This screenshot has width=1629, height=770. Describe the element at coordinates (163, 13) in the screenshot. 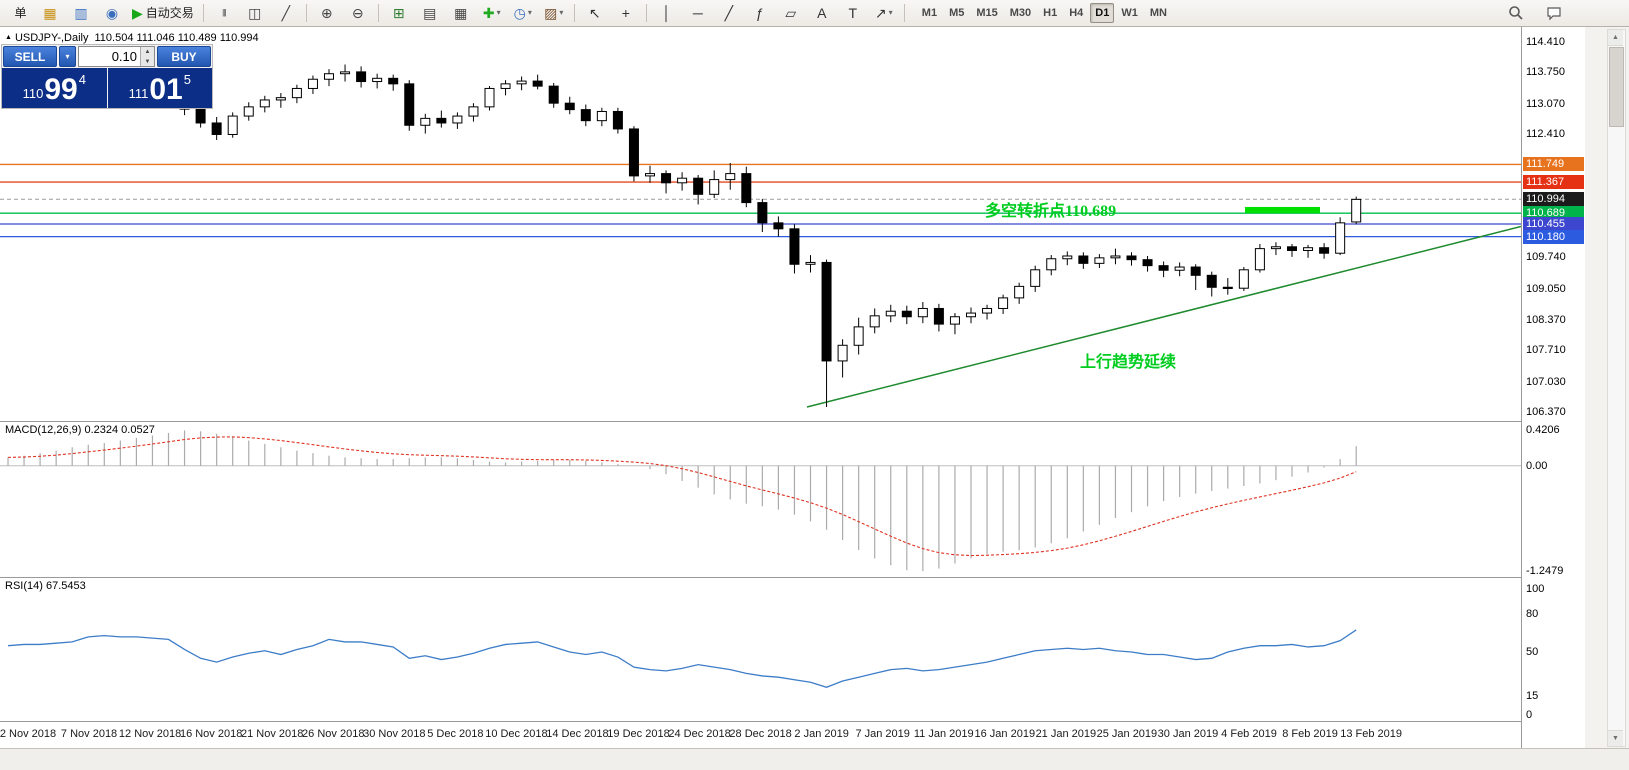

I see `auto-trading-button: ▶ 自动交易` at that location.